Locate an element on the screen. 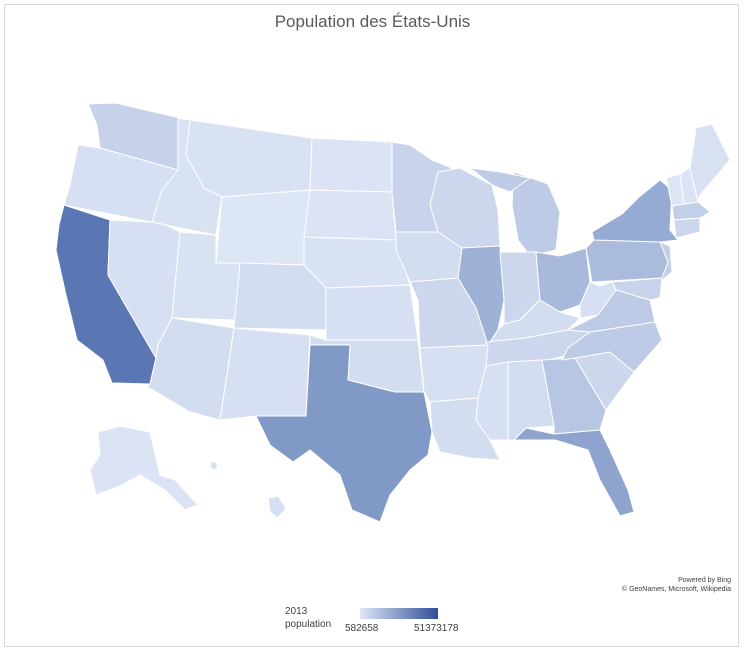 The height and width of the screenshot is (652, 745). state-texas is located at coordinates (344, 433).